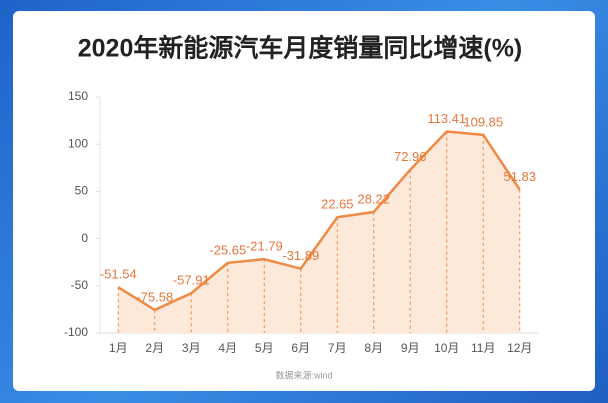 The width and height of the screenshot is (608, 403). Describe the element at coordinates (483, 348) in the screenshot. I see `x-tick-label: 11月` at that location.